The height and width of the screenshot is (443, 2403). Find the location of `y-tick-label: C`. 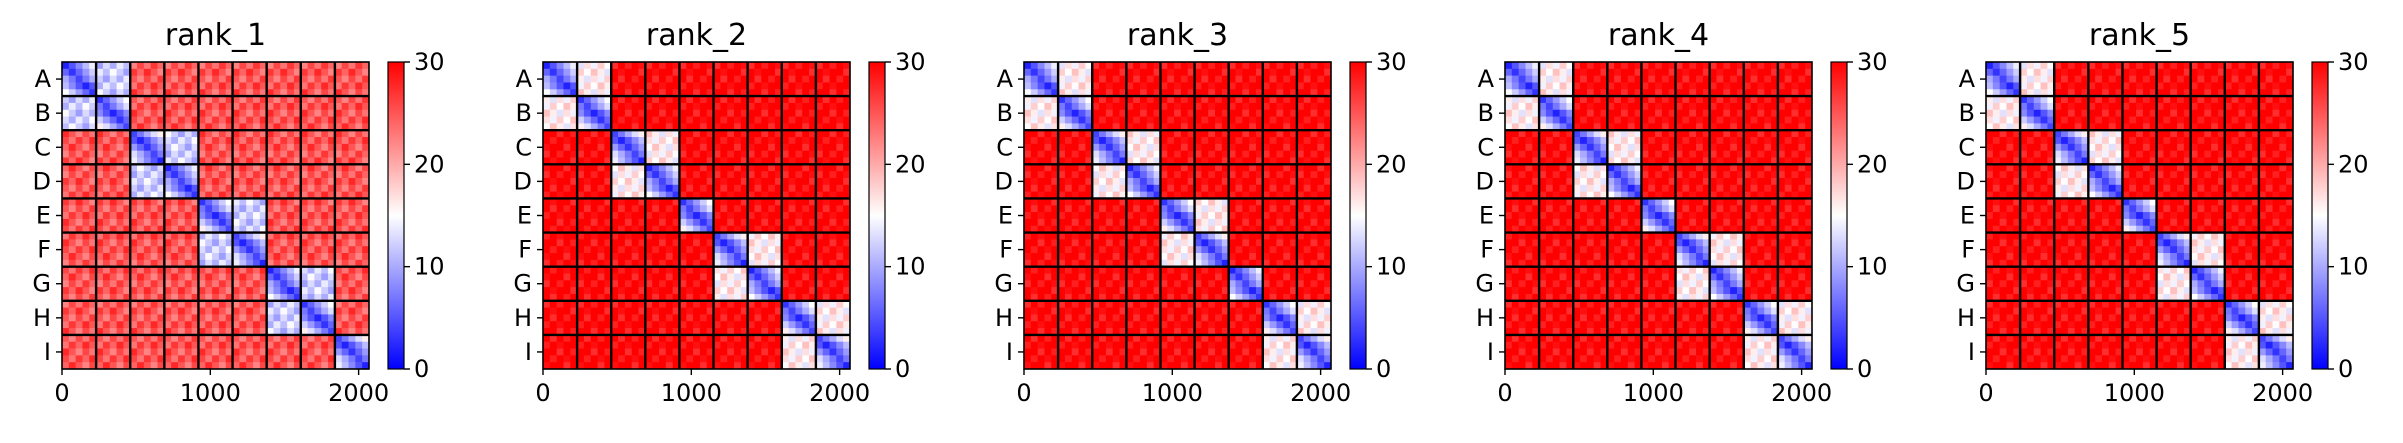

y-tick-label: C is located at coordinates (42, 147).